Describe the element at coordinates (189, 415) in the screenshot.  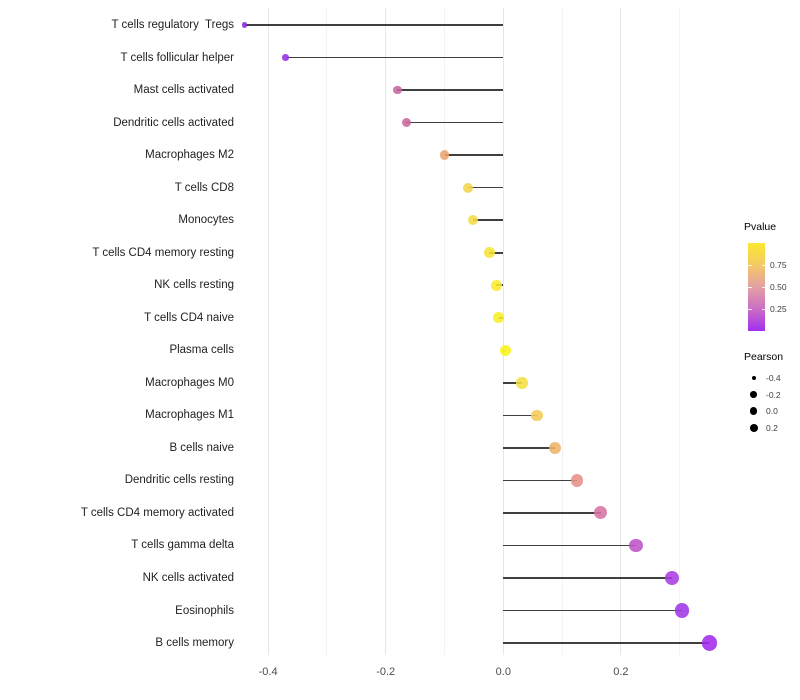
I see `category-label: Macrophages M1` at that location.